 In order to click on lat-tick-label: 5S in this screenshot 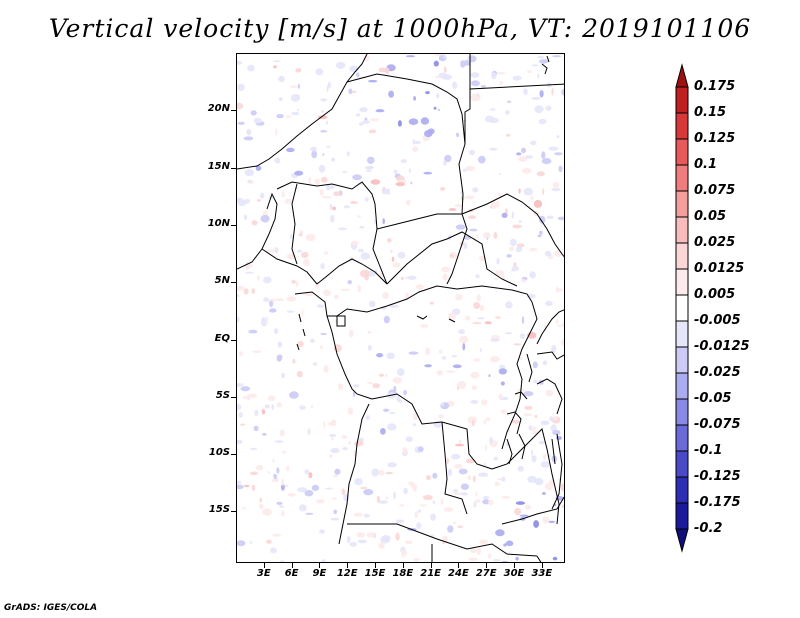, I will do `click(222, 395)`.